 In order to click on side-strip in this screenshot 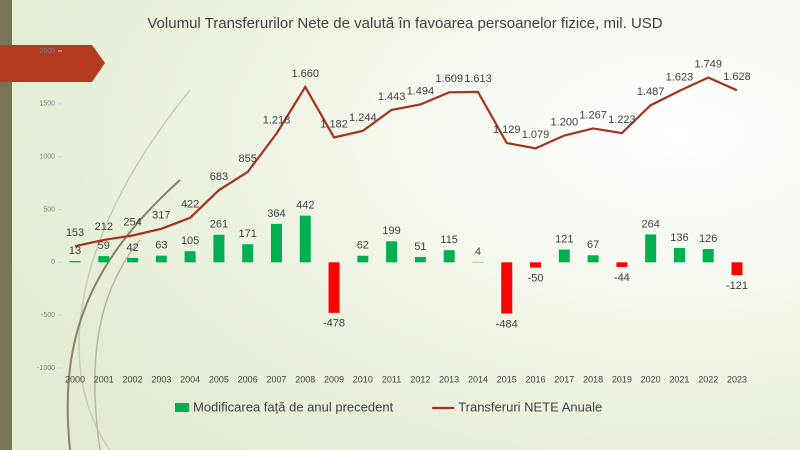, I will do `click(6, 225)`.